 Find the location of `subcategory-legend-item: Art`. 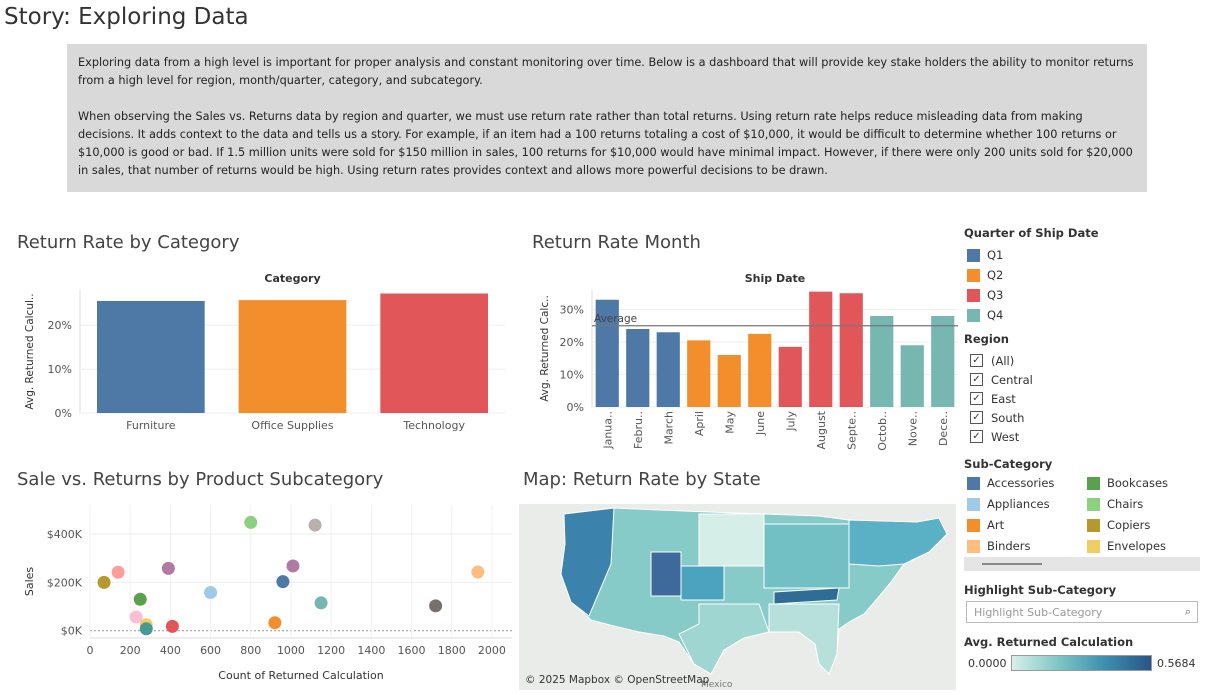

subcategory-legend-item: Art is located at coordinates (1027, 525).